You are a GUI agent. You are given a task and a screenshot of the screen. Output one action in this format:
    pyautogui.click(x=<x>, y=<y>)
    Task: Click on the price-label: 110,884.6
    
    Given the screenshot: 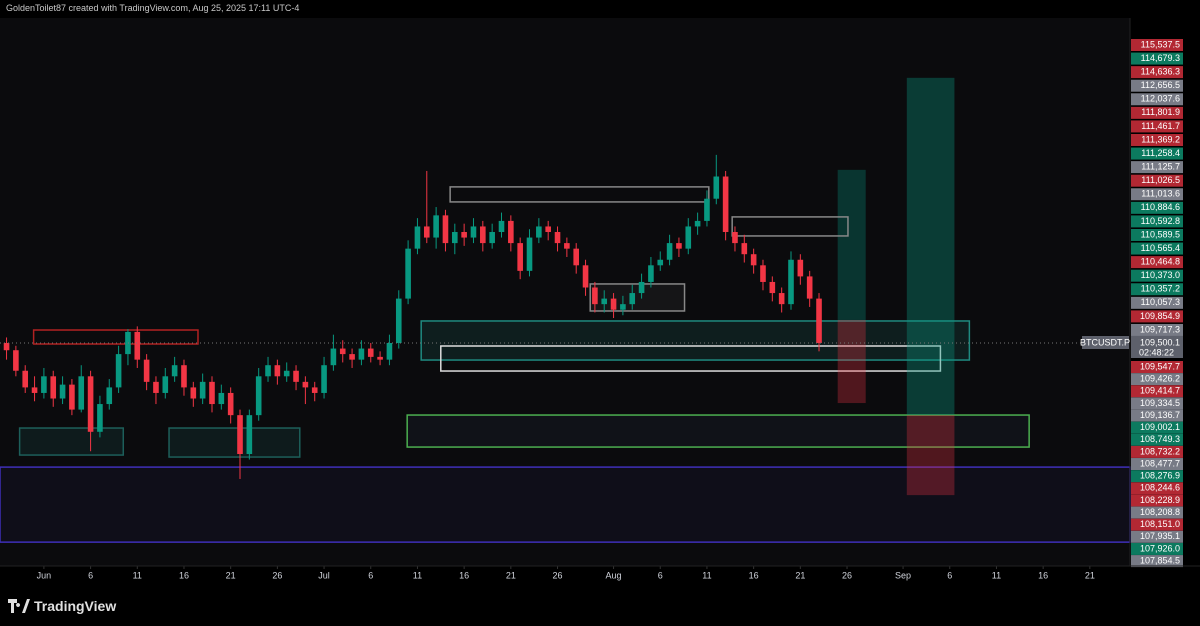 What is the action you would take?
    pyautogui.click(x=1160, y=207)
    